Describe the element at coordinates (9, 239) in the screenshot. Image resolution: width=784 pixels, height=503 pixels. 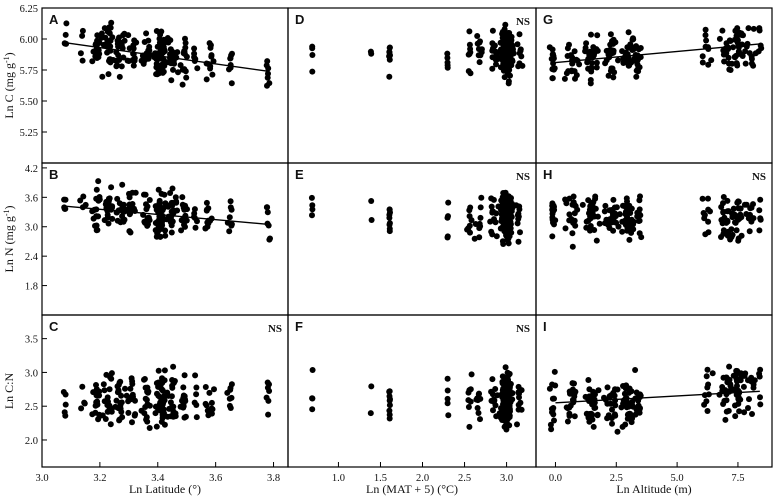
I see `y-axis-title: Ln N (mg g-1)` at that location.